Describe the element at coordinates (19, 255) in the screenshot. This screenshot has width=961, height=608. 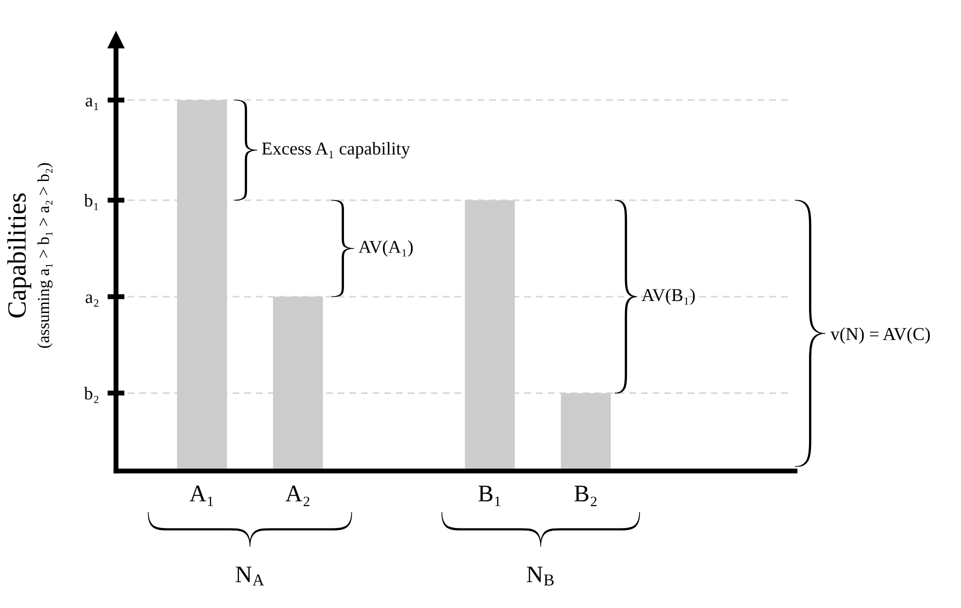
I see `y-axis-title: Capabilities` at that location.